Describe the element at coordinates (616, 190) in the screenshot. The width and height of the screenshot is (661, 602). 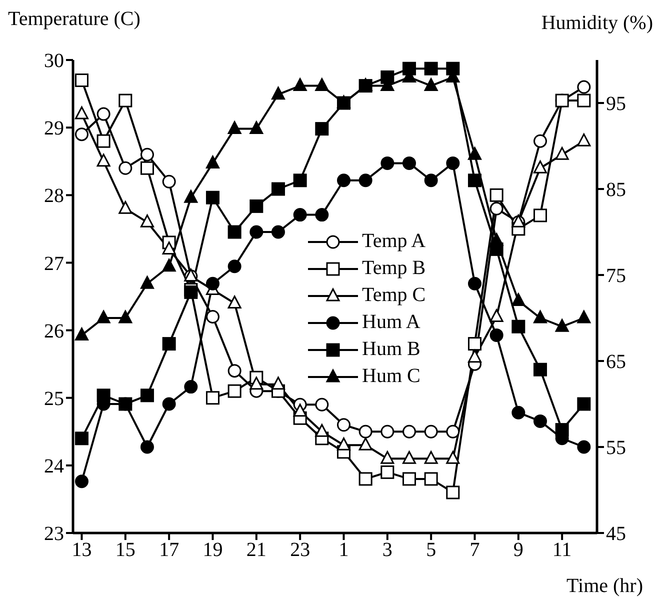
I see `y2-tick-label: 85` at that location.